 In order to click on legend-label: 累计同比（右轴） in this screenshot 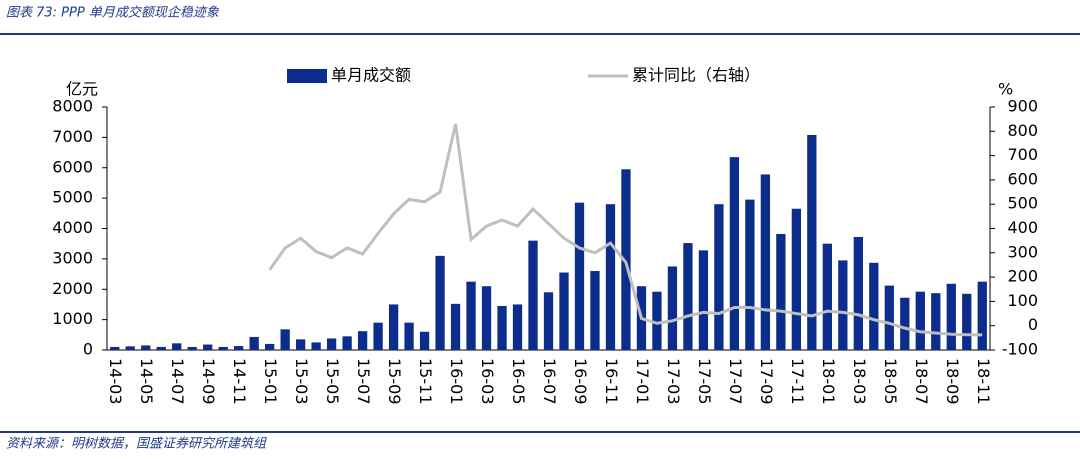, I will do `click(696, 75)`.